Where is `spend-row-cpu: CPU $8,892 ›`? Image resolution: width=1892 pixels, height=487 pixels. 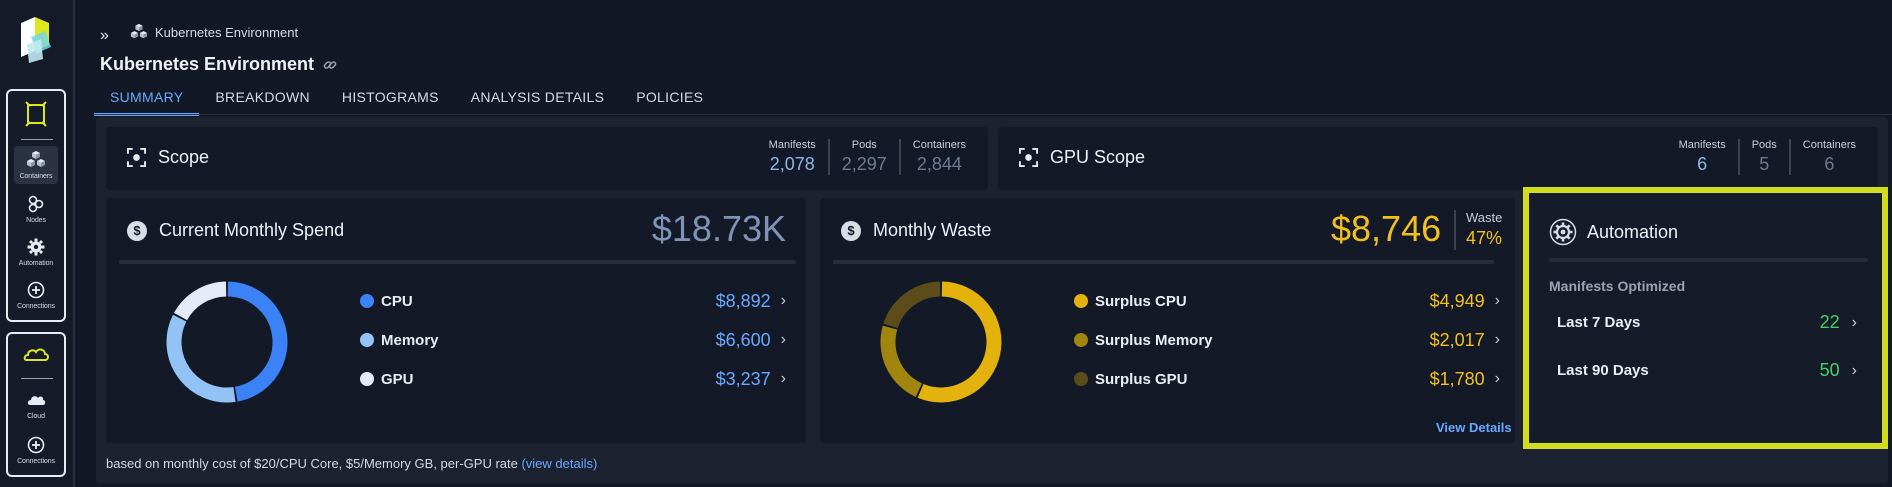
spend-row-cpu: CPU $8,892 › is located at coordinates (573, 301).